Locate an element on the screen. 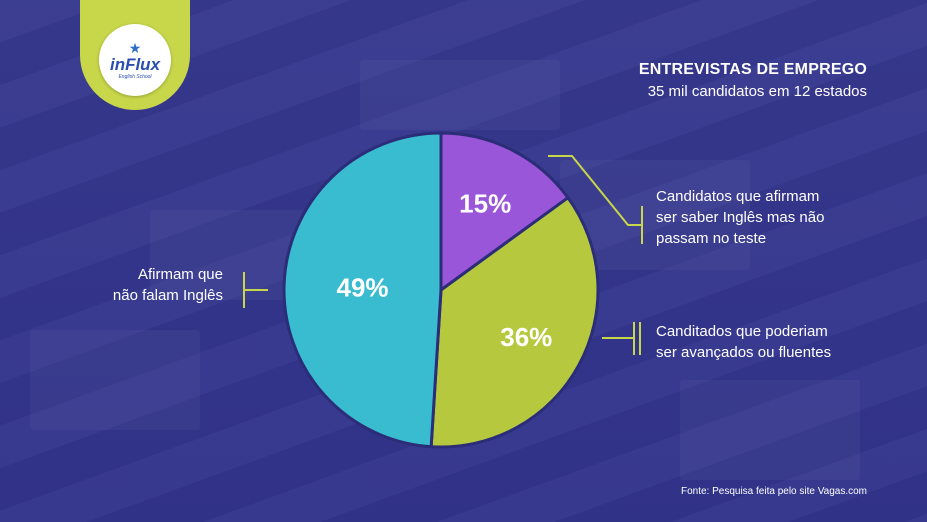  annotation-slice-49: Afirmam que não falam Inglês is located at coordinates (167, 285).